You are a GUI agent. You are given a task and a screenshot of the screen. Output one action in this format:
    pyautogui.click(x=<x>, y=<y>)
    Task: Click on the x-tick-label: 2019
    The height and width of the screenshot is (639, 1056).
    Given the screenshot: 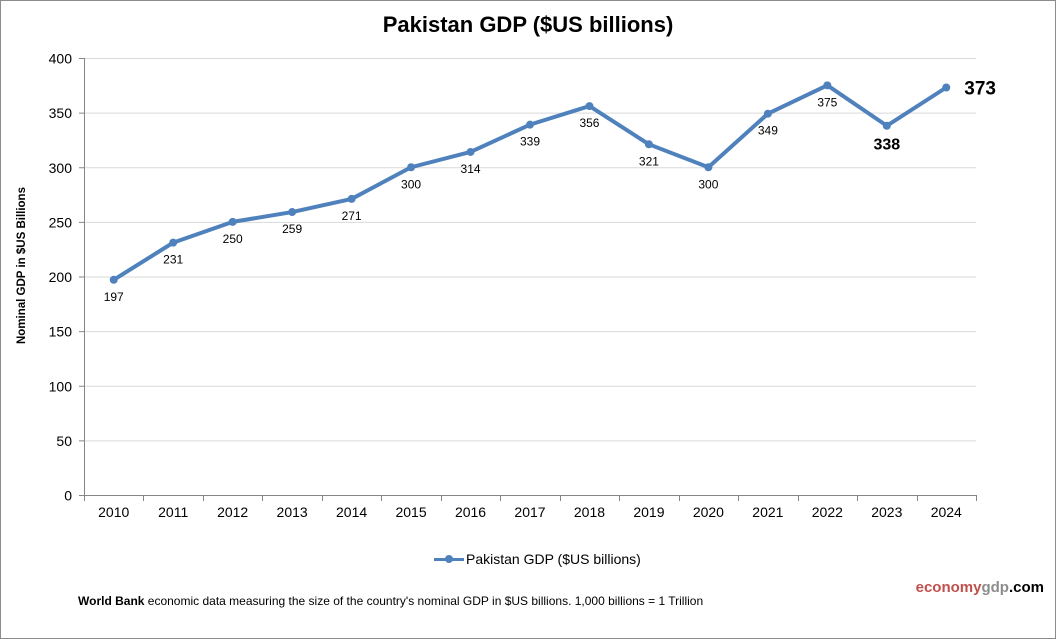 What is the action you would take?
    pyautogui.click(x=648, y=512)
    